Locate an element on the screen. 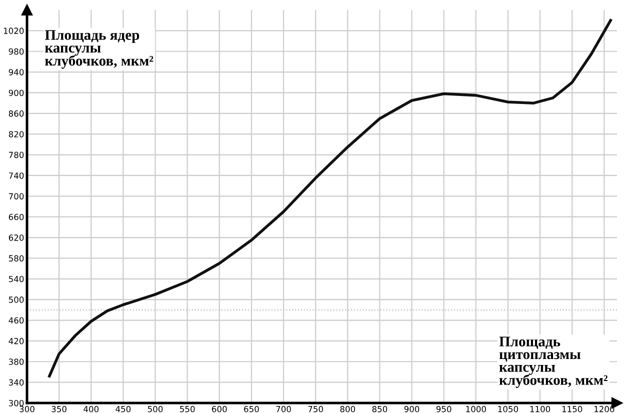 The width and height of the screenshot is (634, 413). y-tick-label: 580 is located at coordinates (16, 258).